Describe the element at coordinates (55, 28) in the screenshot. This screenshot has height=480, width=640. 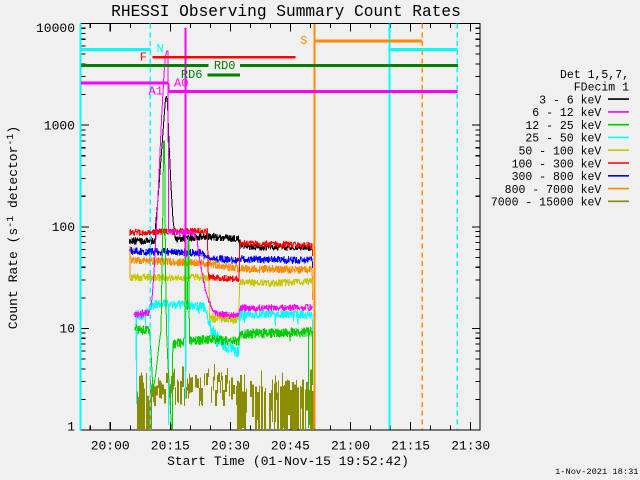
I see `svg-text: 10000` at that location.